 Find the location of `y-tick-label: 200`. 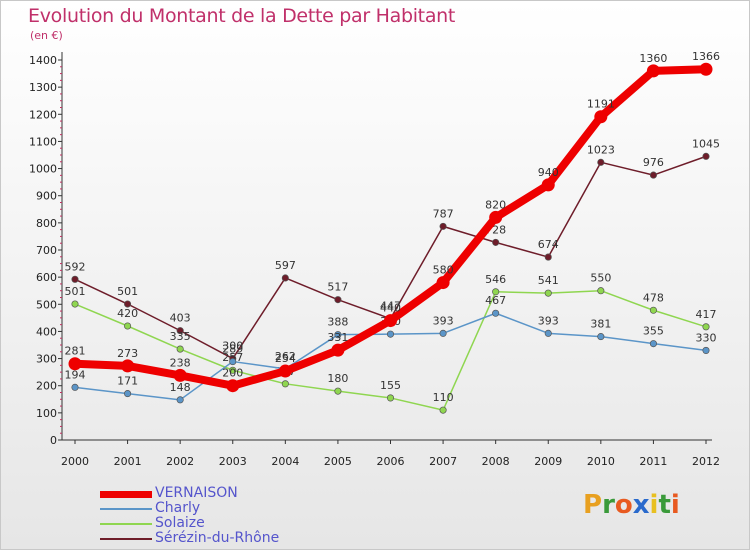

y-tick-label: 200 is located at coordinates (46, 386).